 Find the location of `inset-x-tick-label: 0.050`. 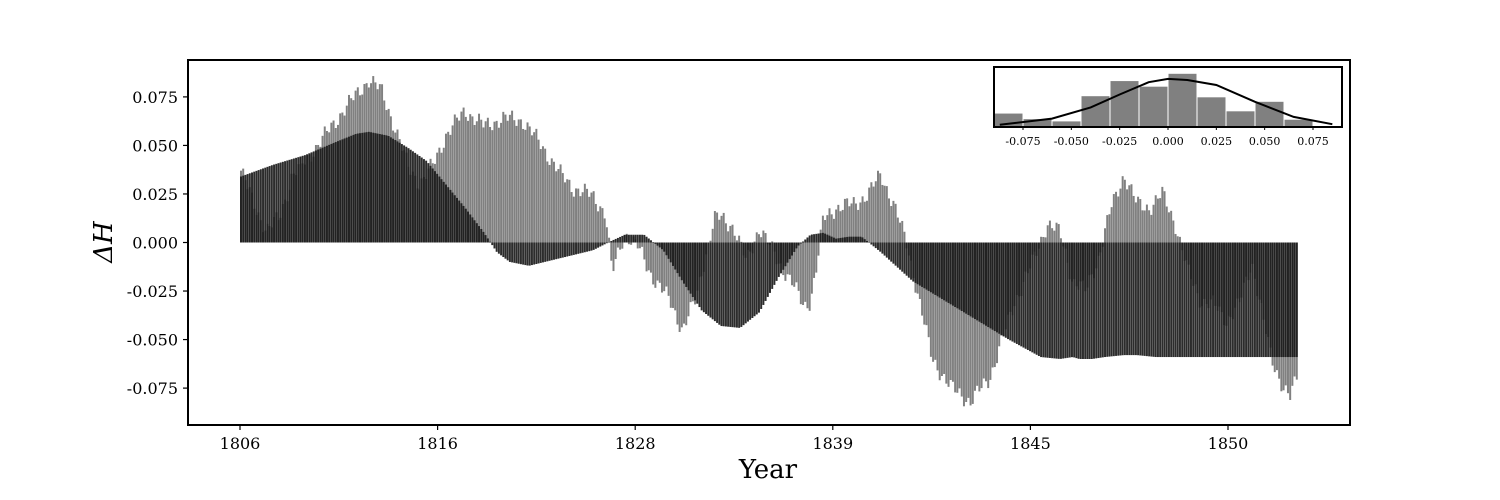

inset-x-tick-label: 0.050 is located at coordinates (1265, 141).